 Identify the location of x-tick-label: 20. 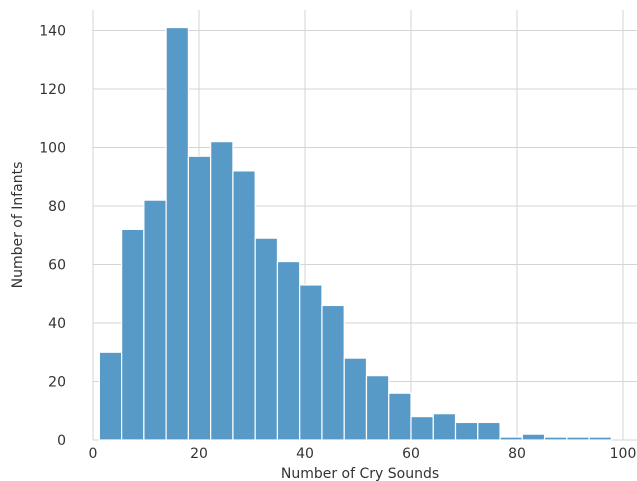
(199, 454).